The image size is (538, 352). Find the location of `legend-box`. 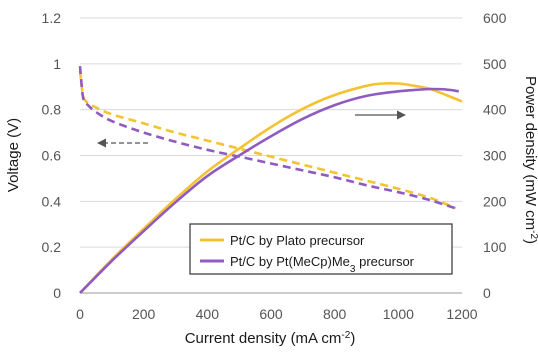

legend-box is located at coordinates (321, 249).